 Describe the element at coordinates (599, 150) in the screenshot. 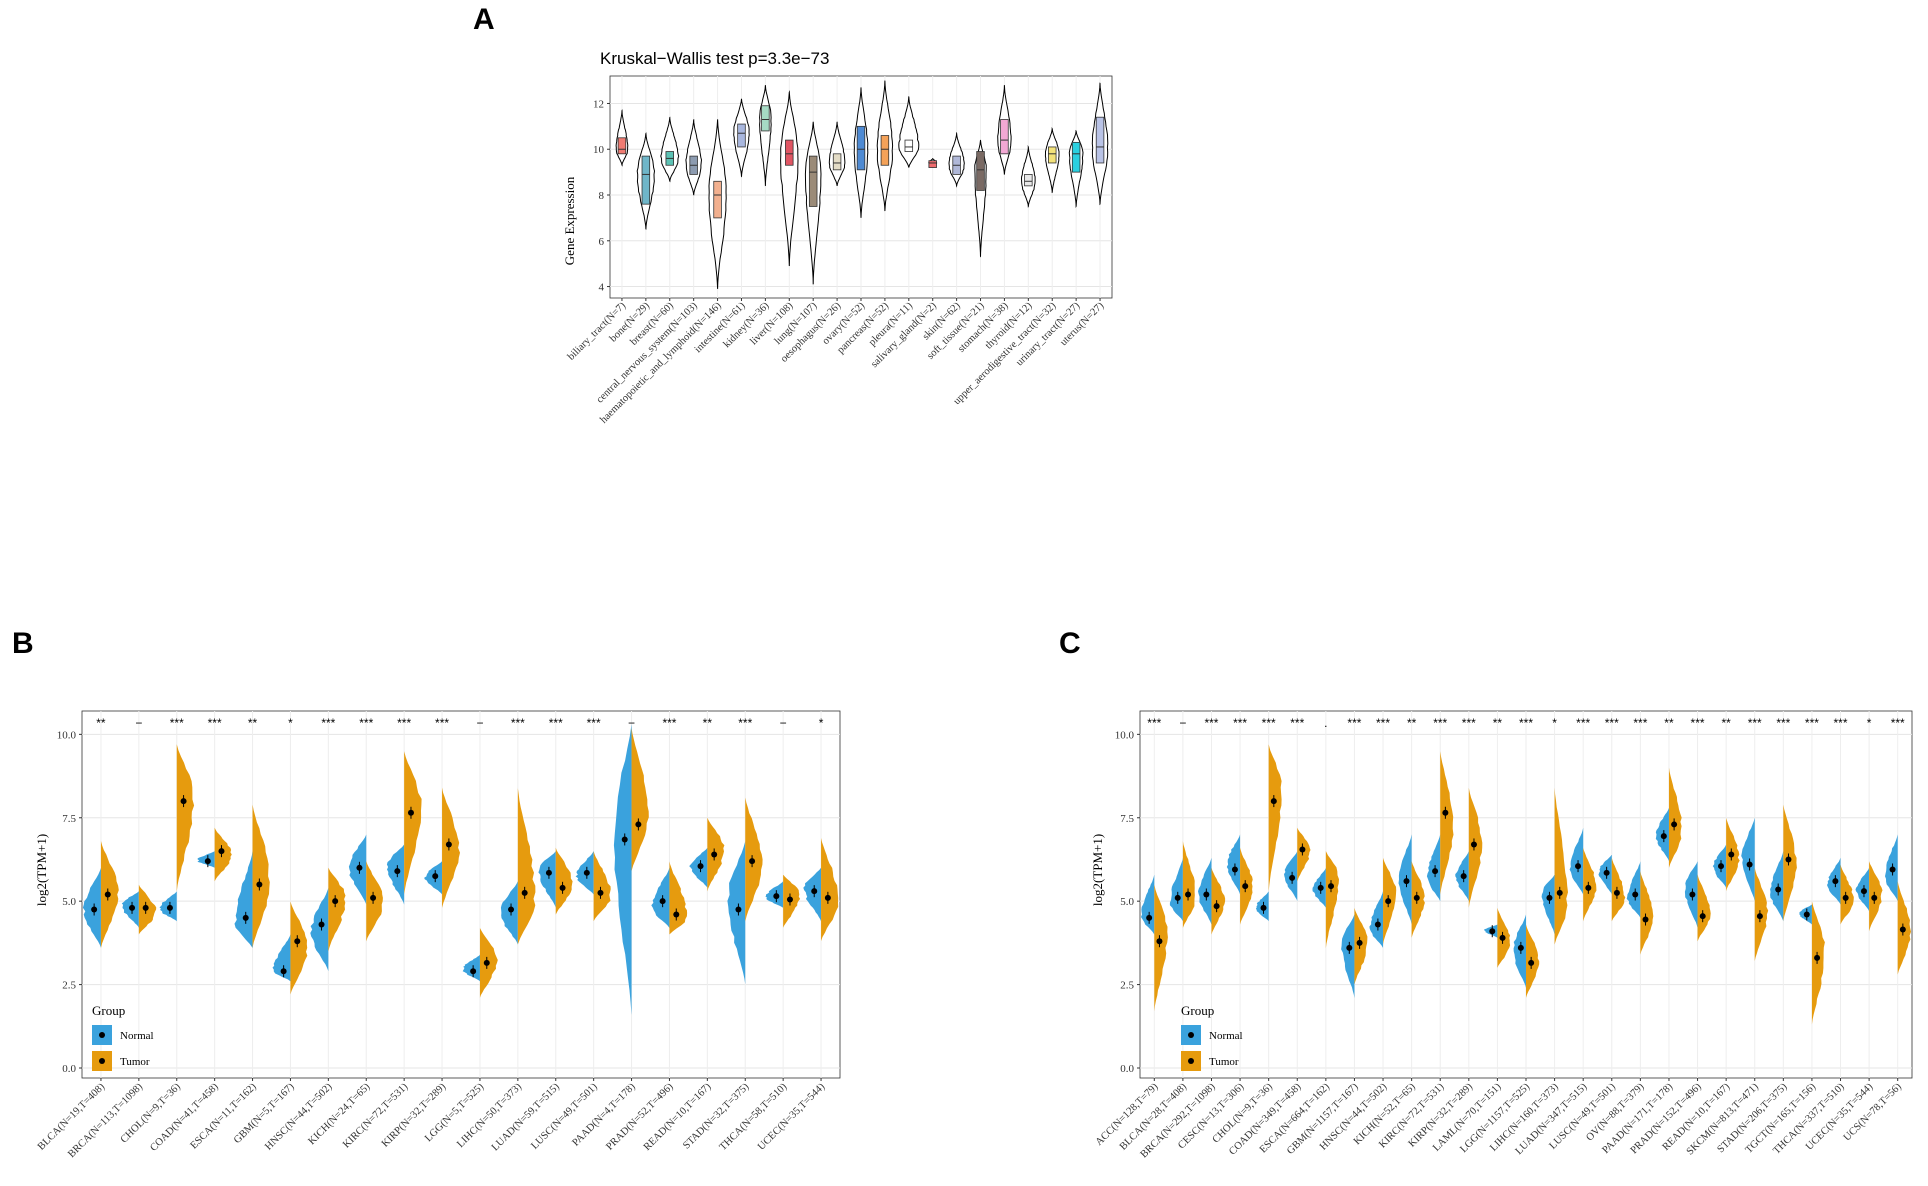

I see `y-tick-label: 10` at that location.